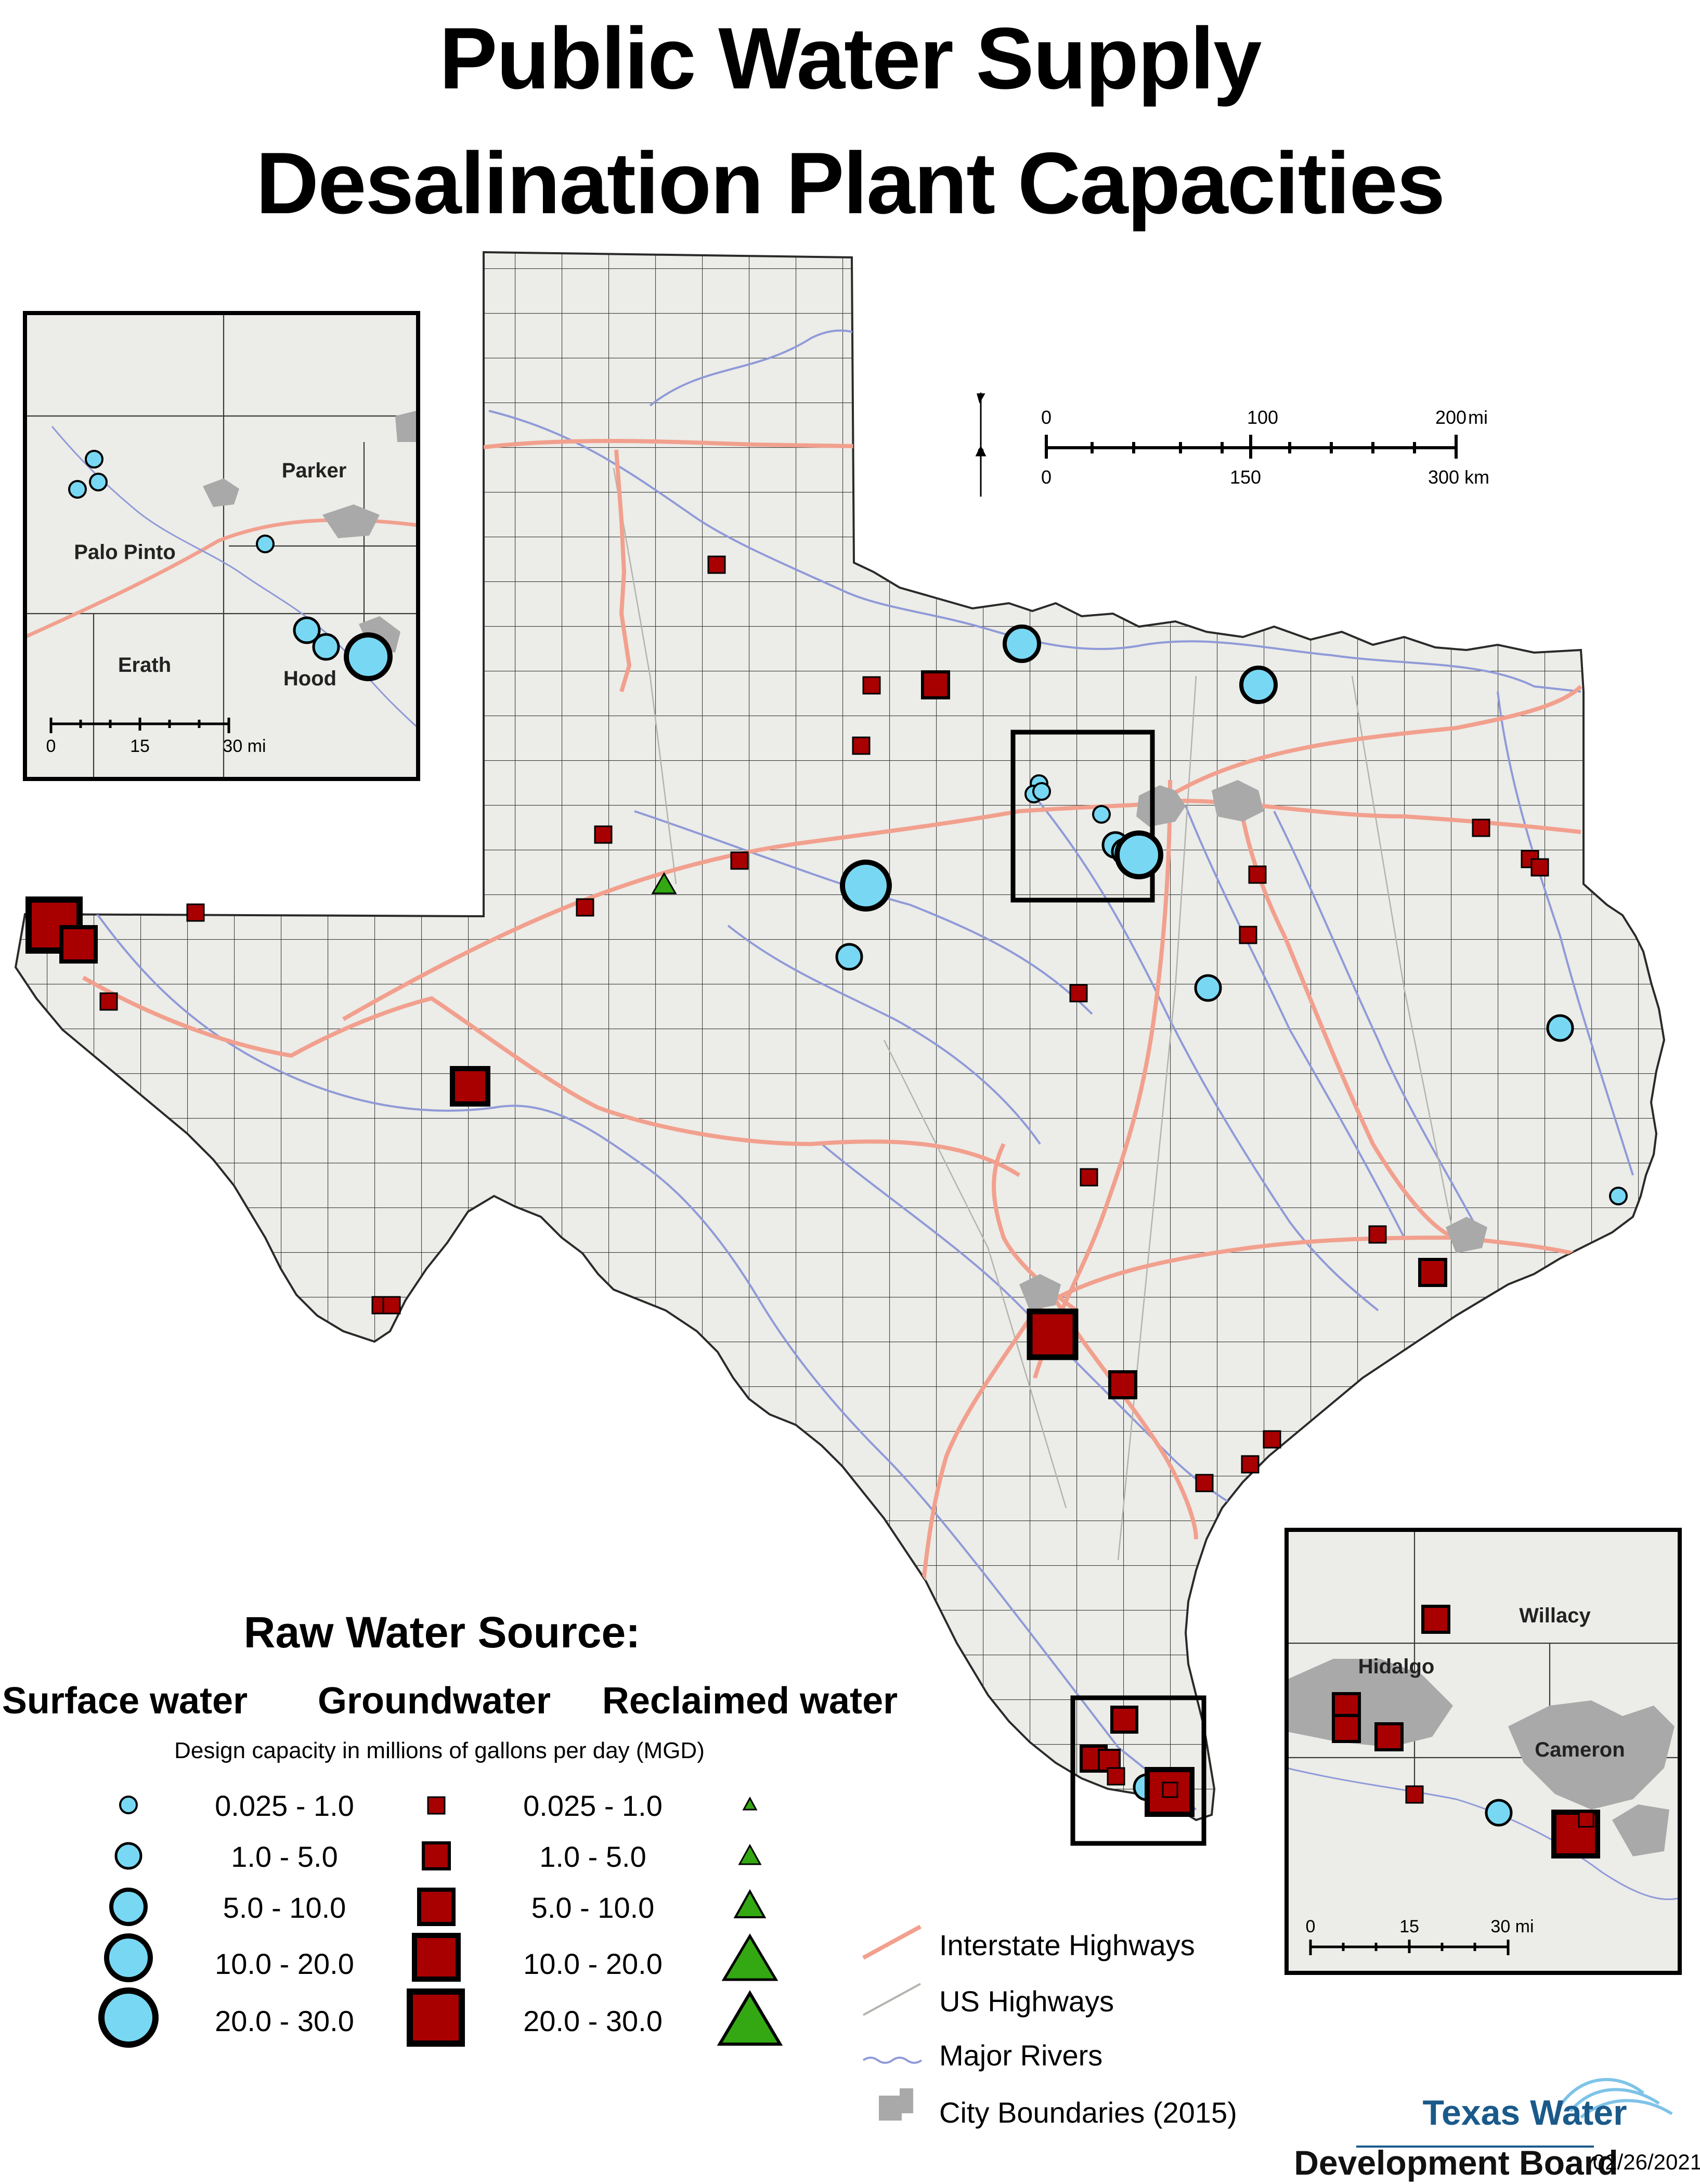 This screenshot has height=2184, width=1700. I want to click on logo-line-2: Development Board, so click(1456, 2163).